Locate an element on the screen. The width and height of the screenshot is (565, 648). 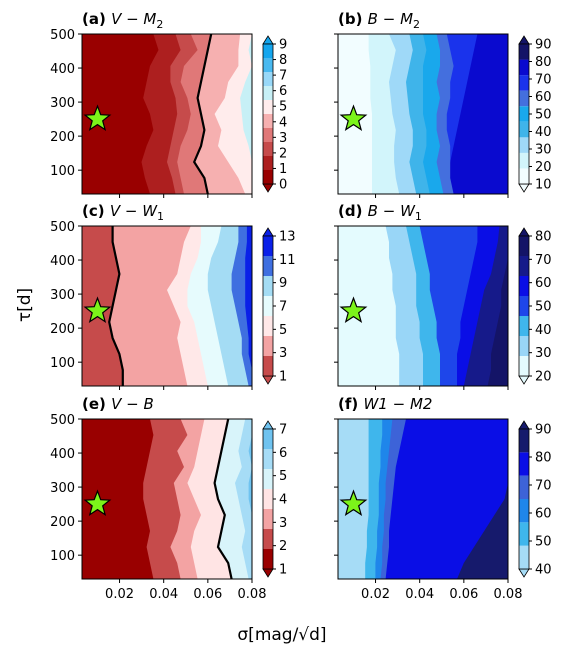
panel-title: (e) V − B is located at coordinates (118, 404).